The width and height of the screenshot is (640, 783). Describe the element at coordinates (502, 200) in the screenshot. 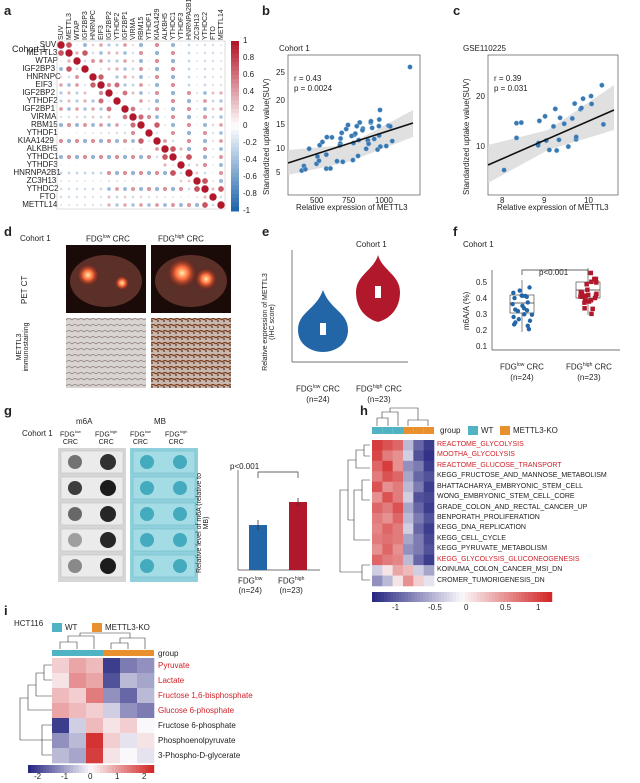

I see `x-tick-label: 8` at that location.